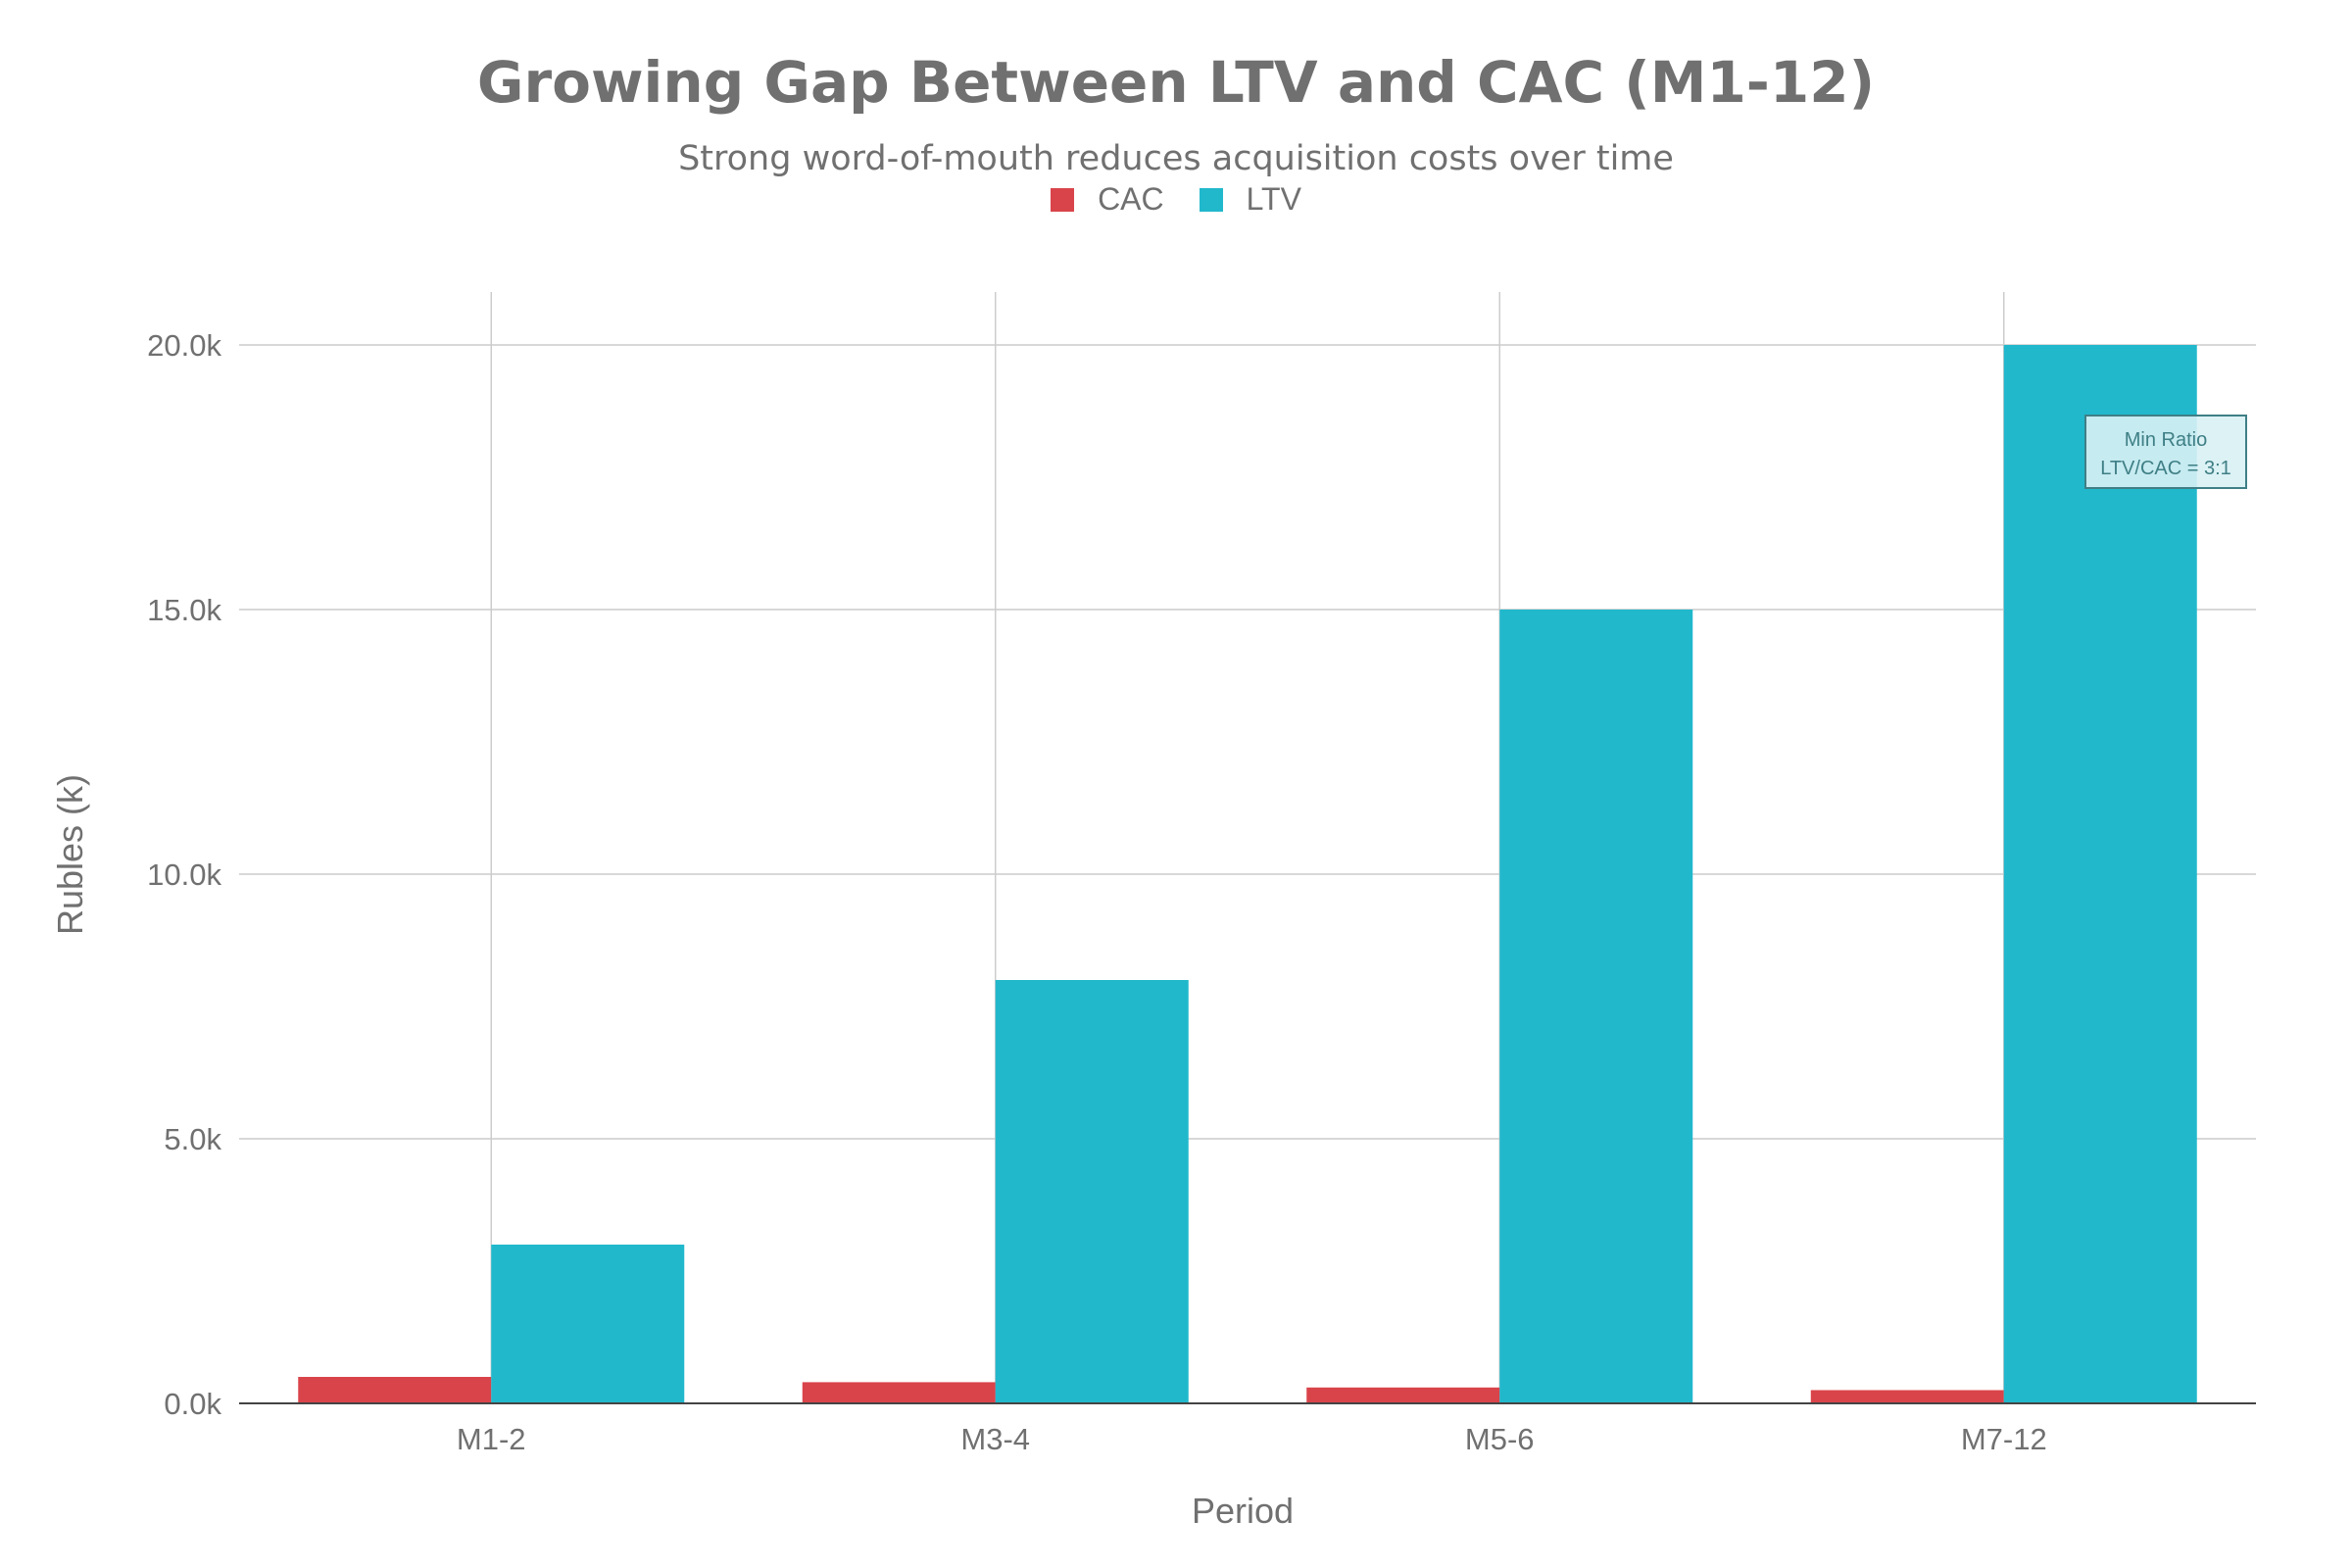 The height and width of the screenshot is (1568, 2352). I want to click on legend-label-ltv: LTV, so click(1273, 199).